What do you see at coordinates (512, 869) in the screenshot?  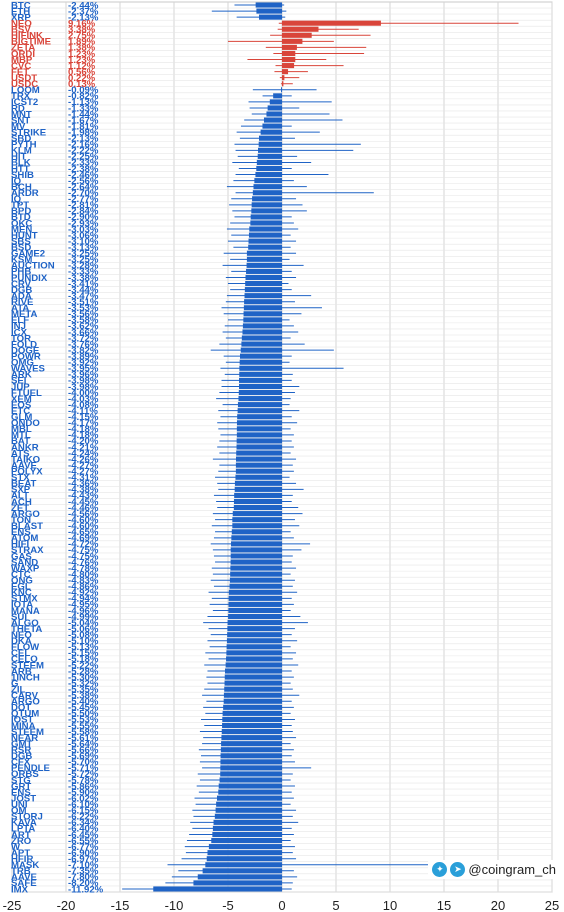 I see `watermark-handle: @coingram_ch` at bounding box center [512, 869].